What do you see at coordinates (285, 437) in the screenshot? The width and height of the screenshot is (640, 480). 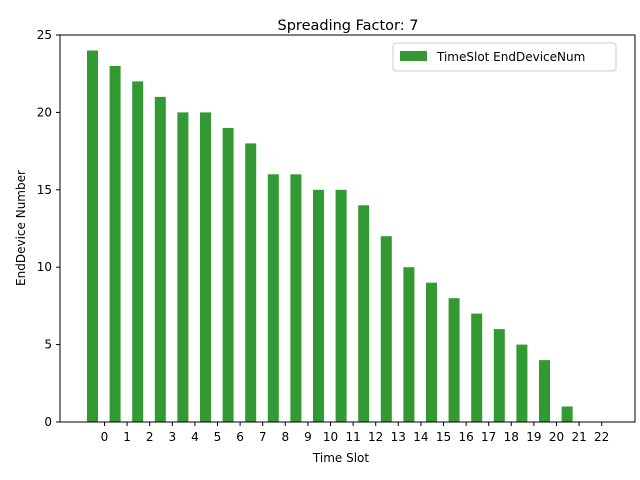 I see `x-tick-label: 8` at bounding box center [285, 437].